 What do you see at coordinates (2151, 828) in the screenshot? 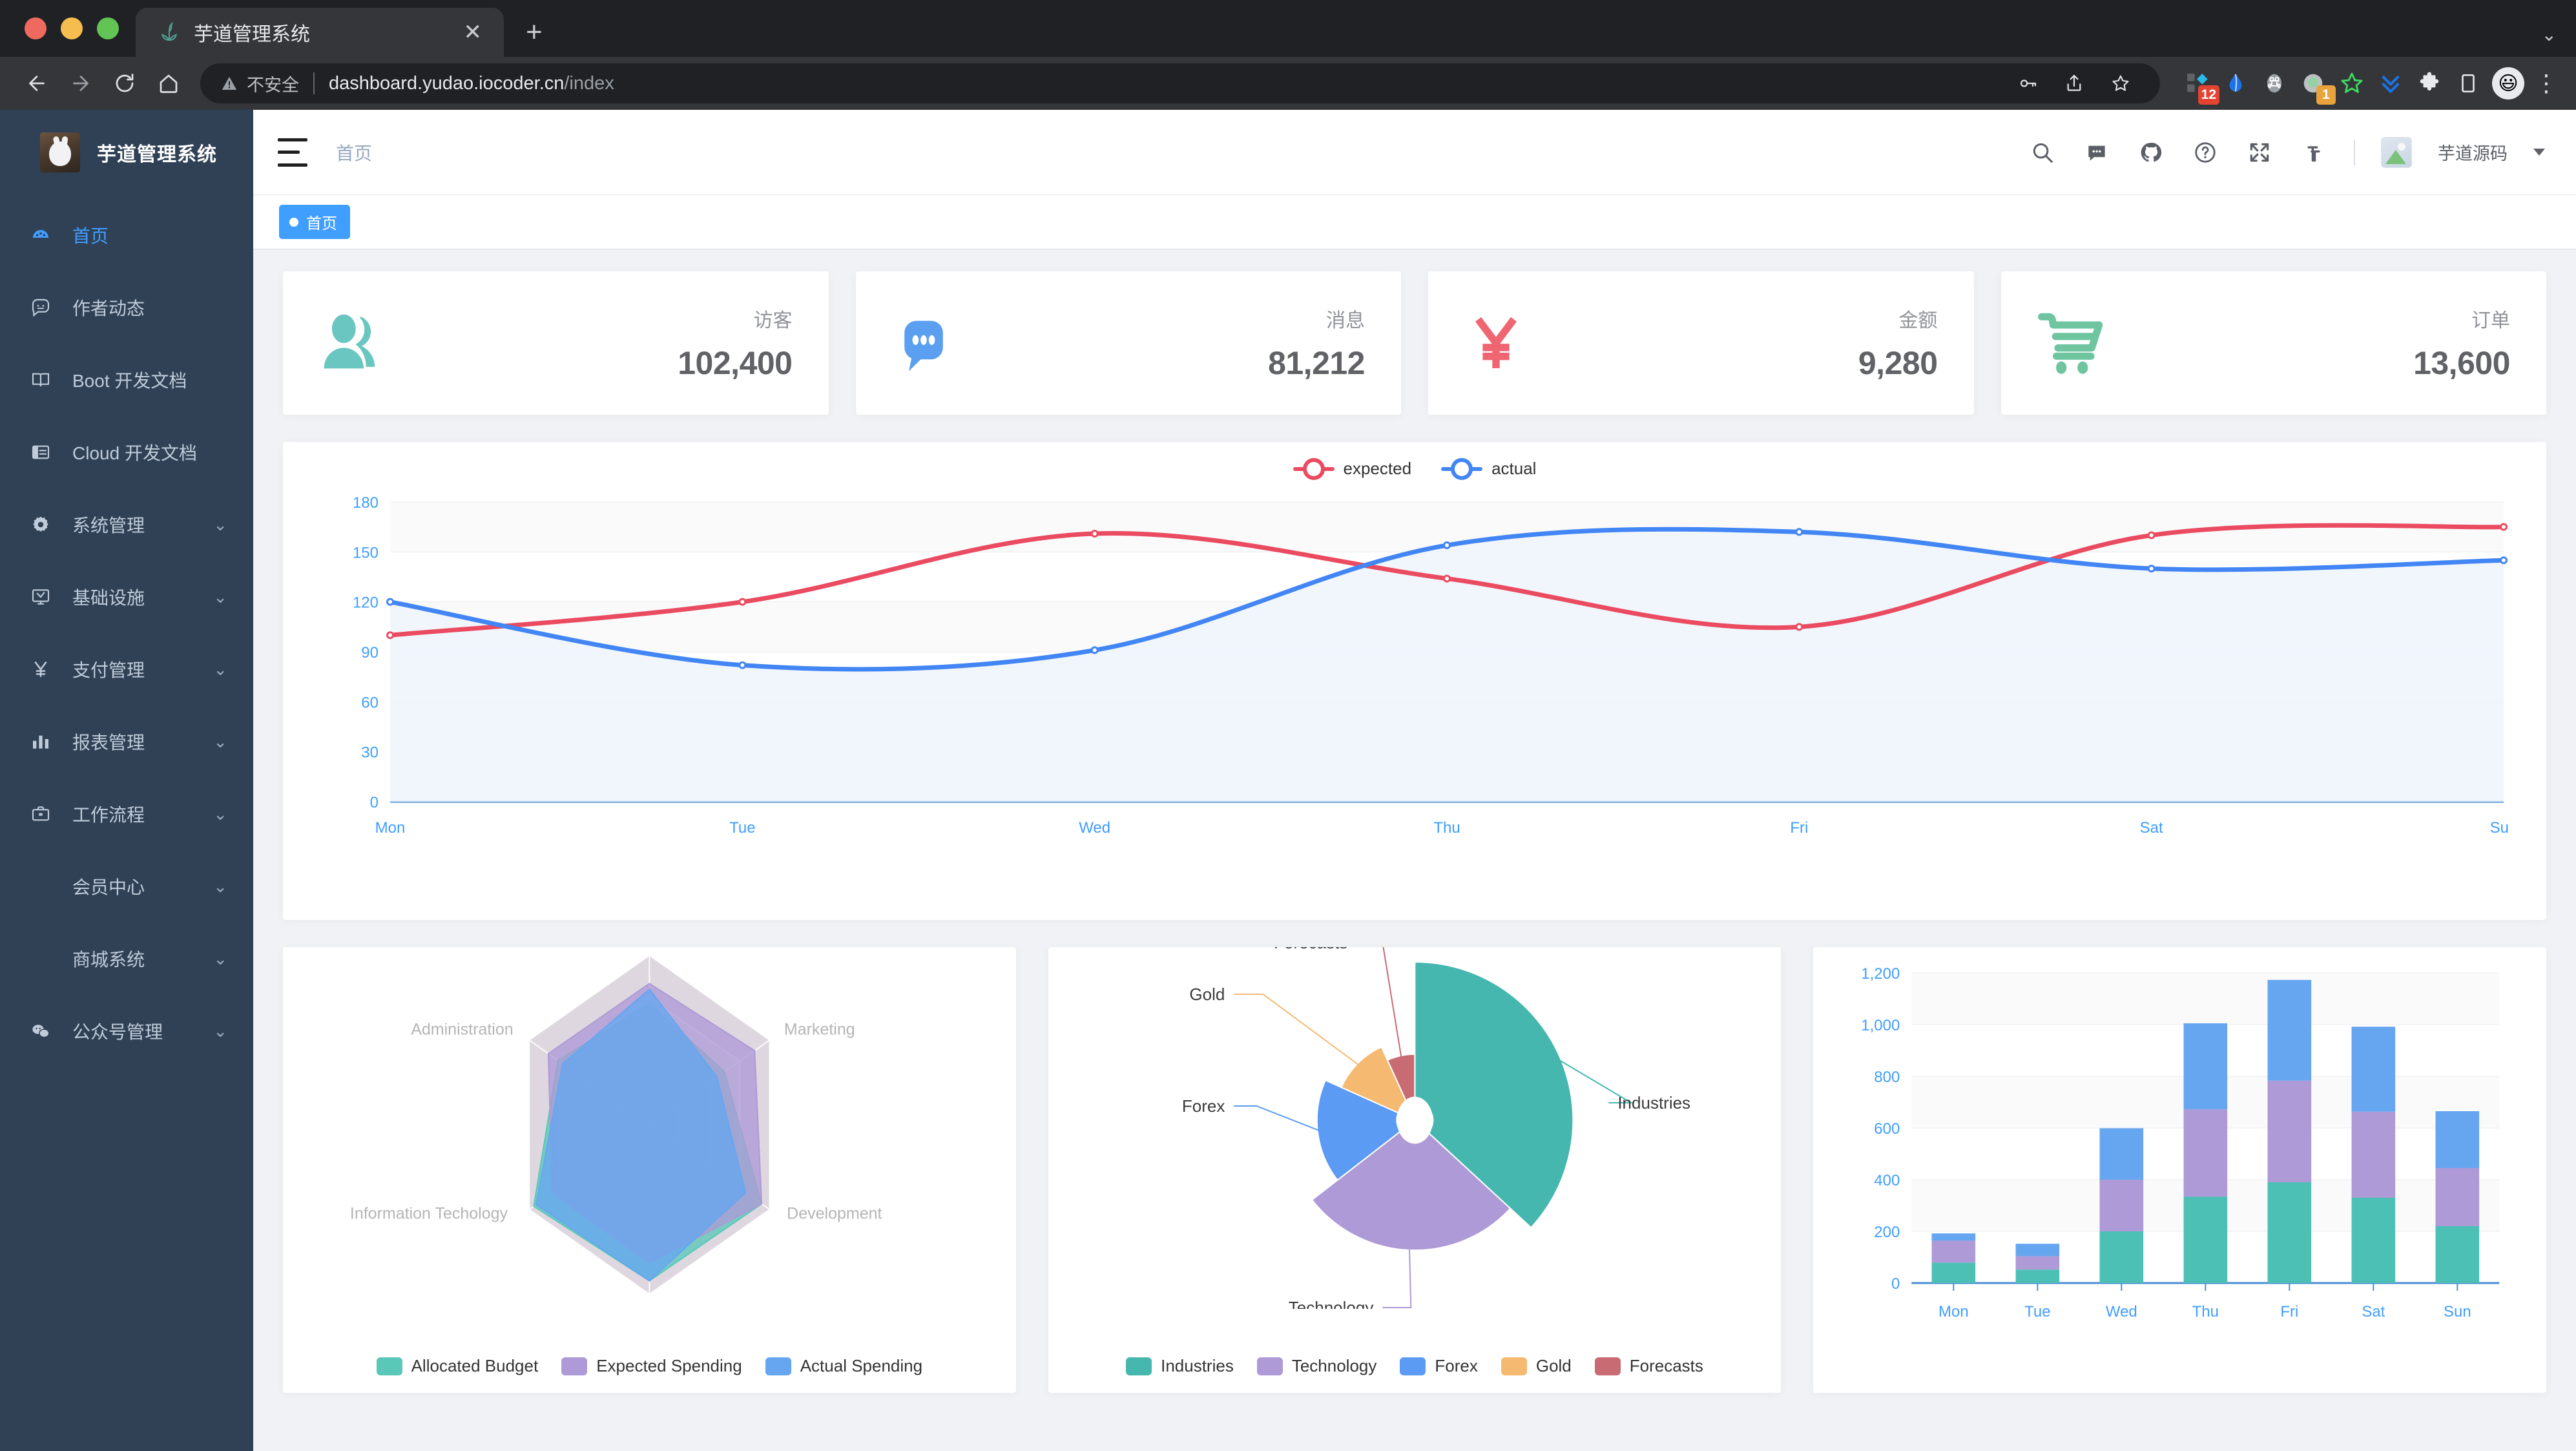
I see `svg-text: Sat` at bounding box center [2151, 828].